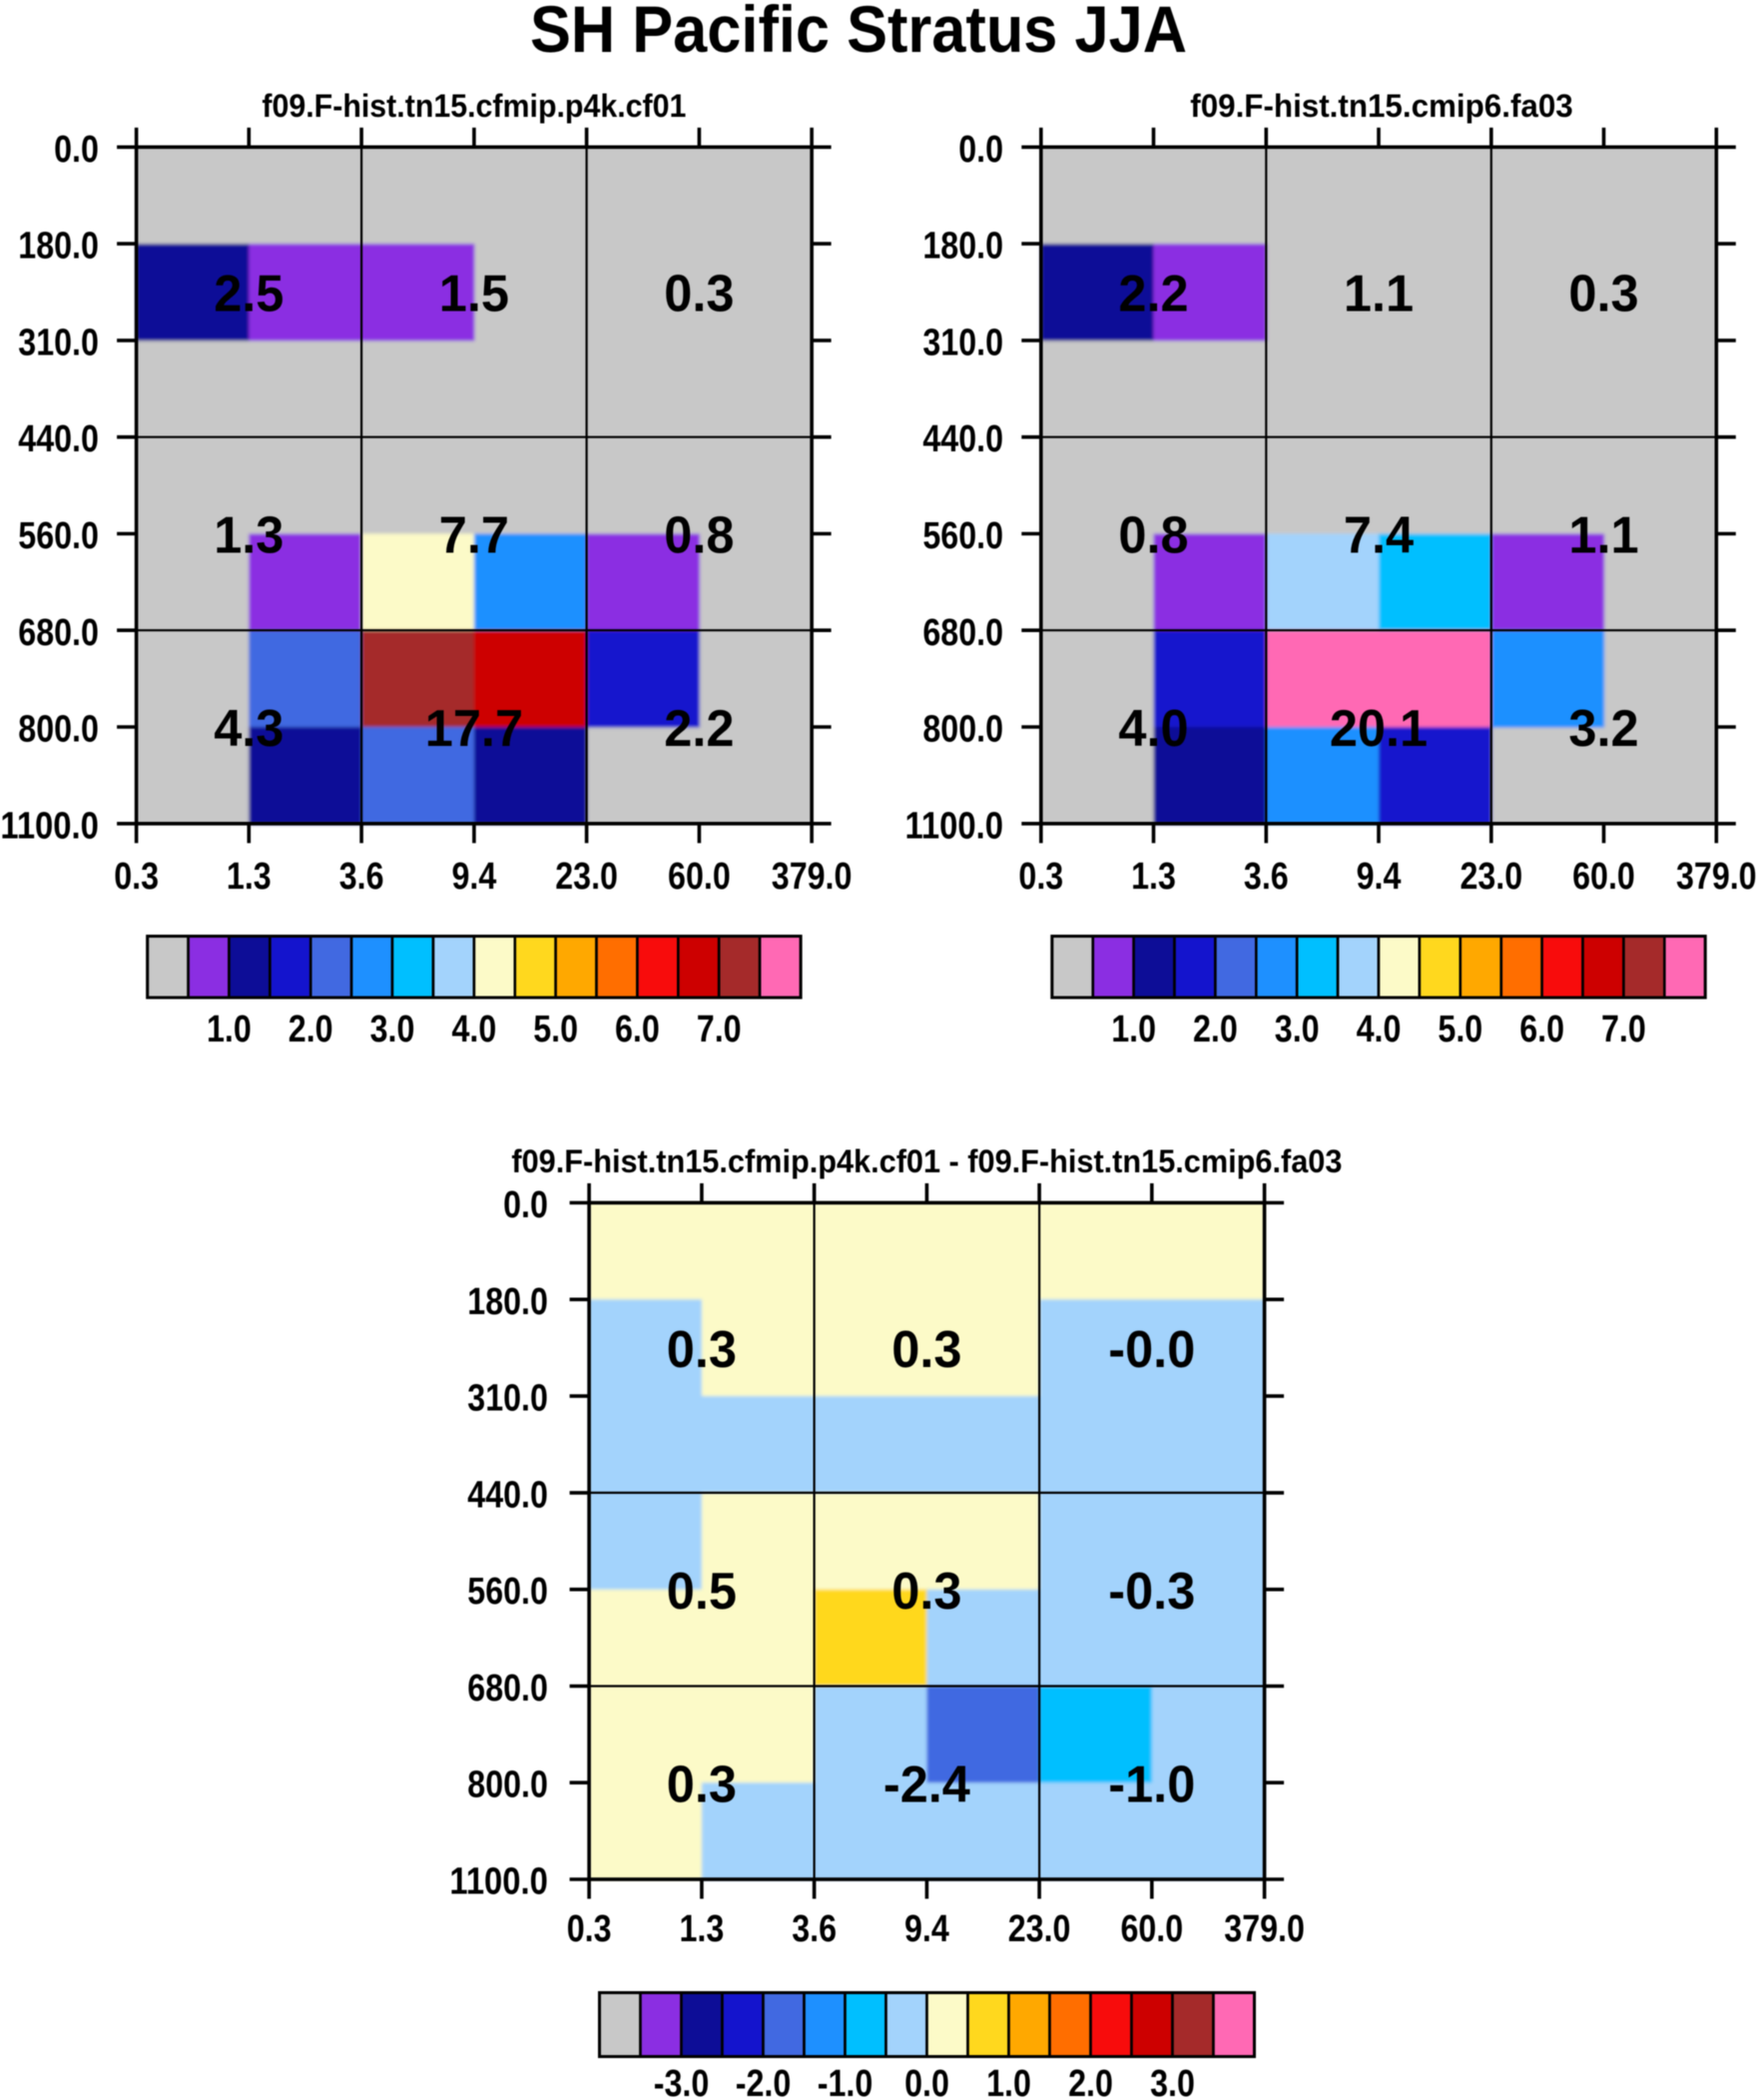 The height and width of the screenshot is (2100, 1760). I want to click on svg-text: 1.5, so click(474, 295).